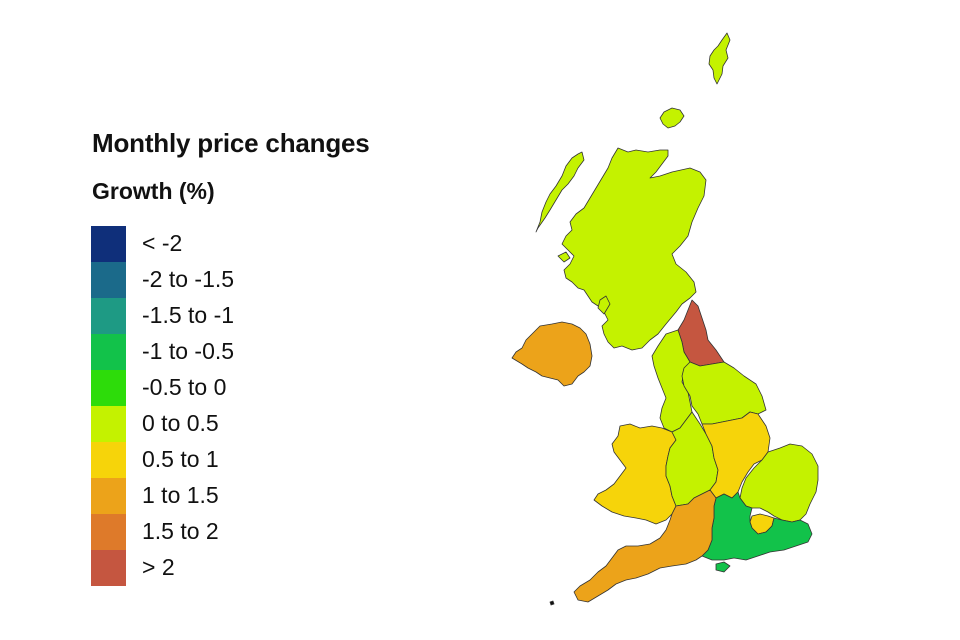  Describe the element at coordinates (552, 603) in the screenshot. I see `scilly-isles` at that location.